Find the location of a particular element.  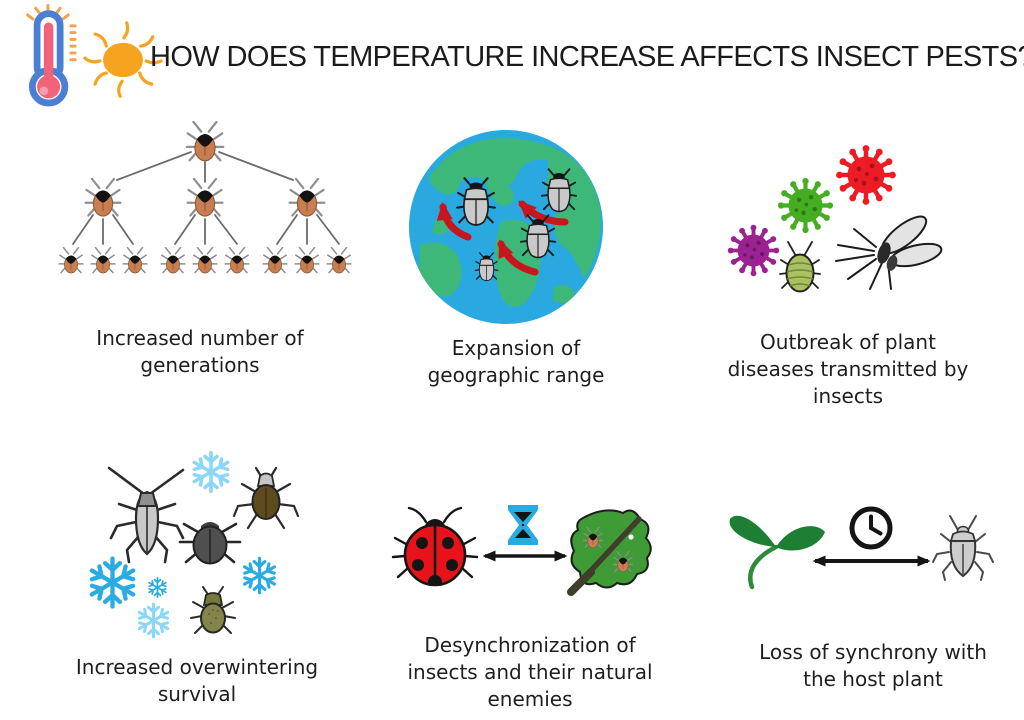

seedling-clock-beetle-icon is located at coordinates (861, 548).